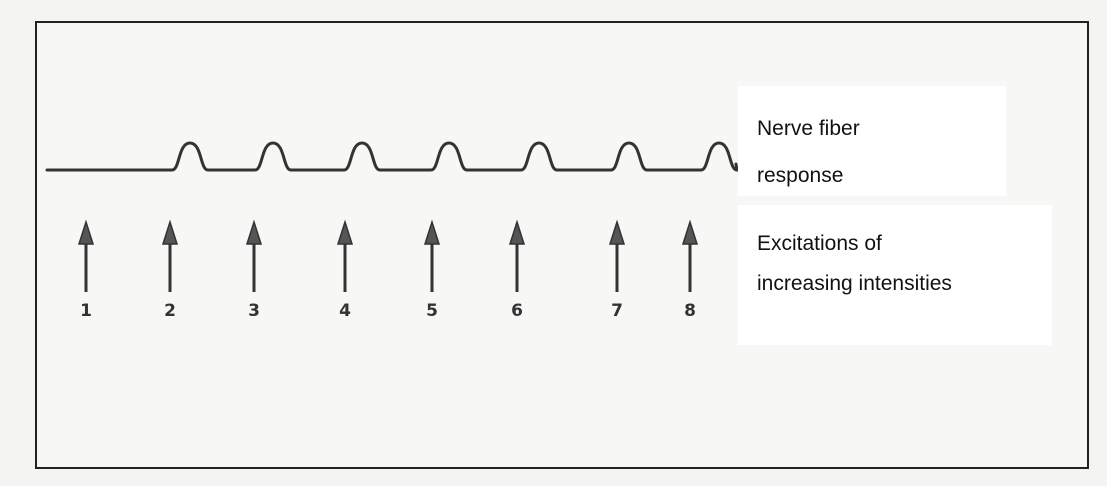 This screenshot has width=1107, height=486. Describe the element at coordinates (170, 311) in the screenshot. I see `stimulus-number: 2` at that location.